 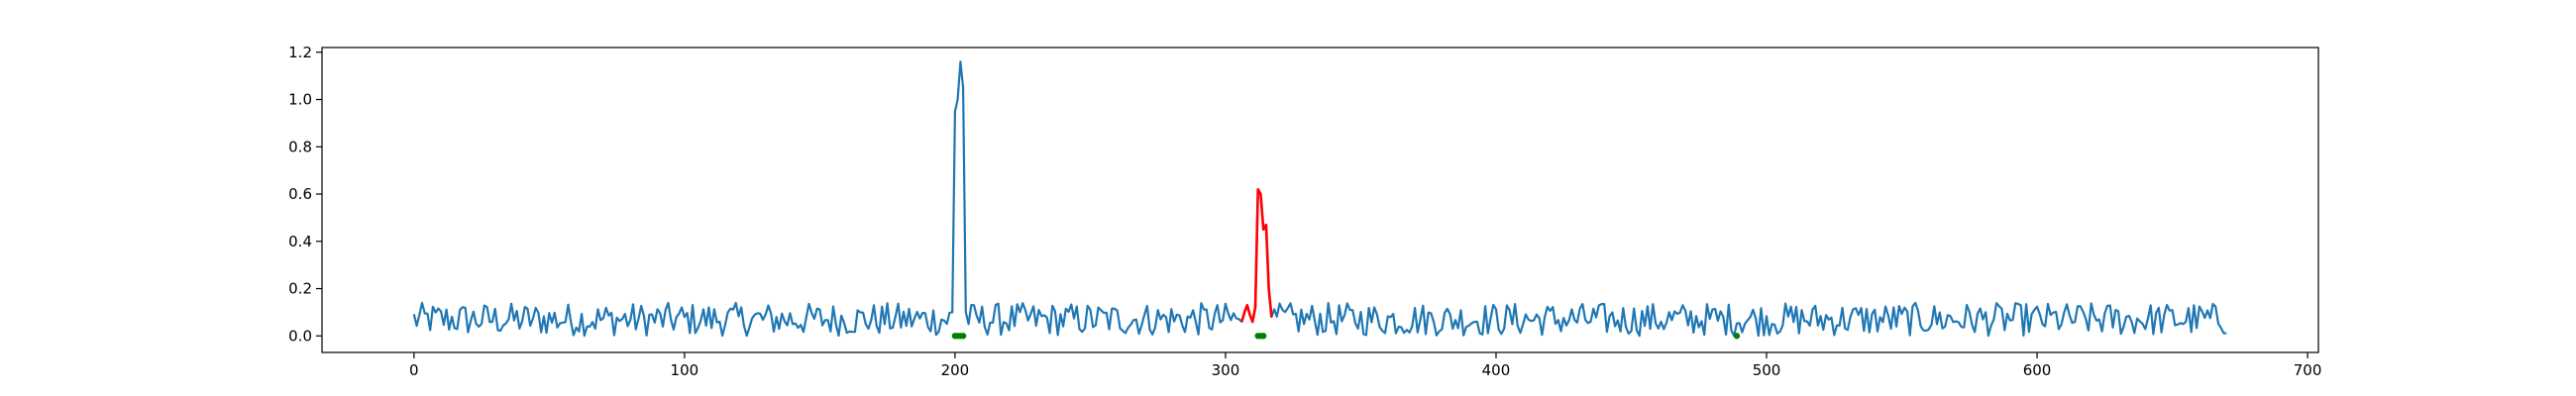 What do you see at coordinates (414, 370) in the screenshot?
I see `x-tick-label: 0` at bounding box center [414, 370].